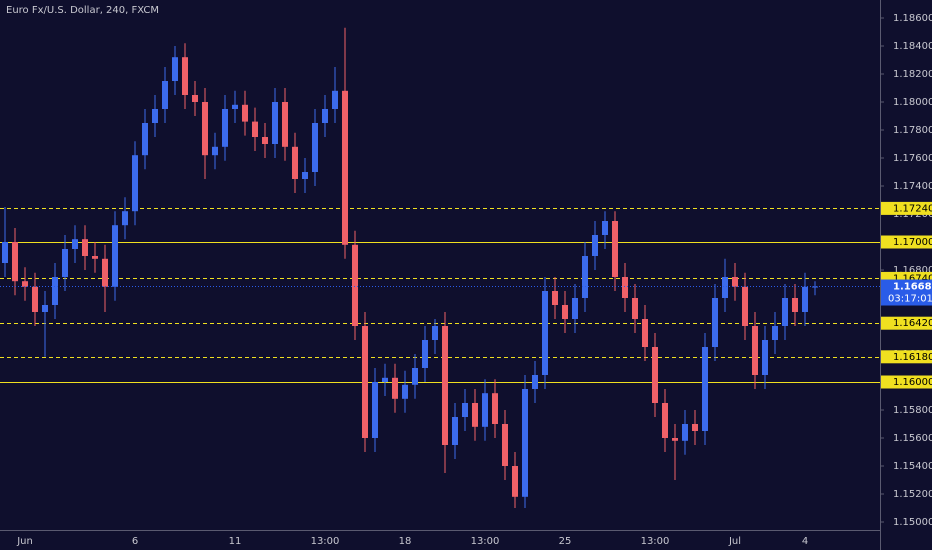 The width and height of the screenshot is (932, 550). Describe the element at coordinates (82, 10) in the screenshot. I see `chart-title: Euro Fx/U.S. Dollar, 240, FXCM` at that location.